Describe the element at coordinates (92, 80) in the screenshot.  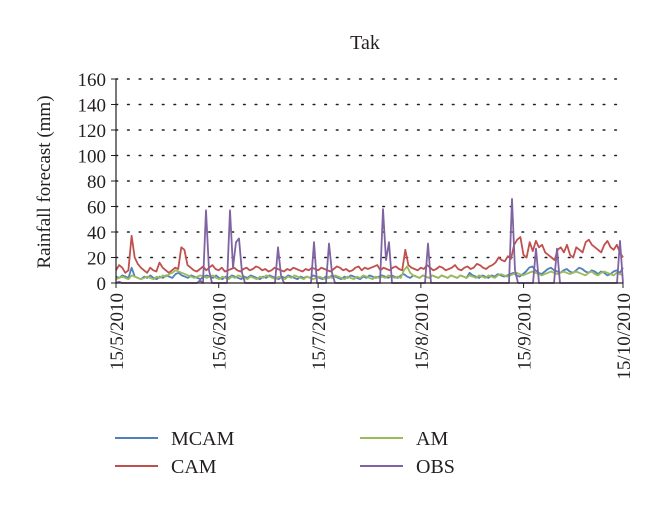
I see `y-tick-label: 160` at that location.